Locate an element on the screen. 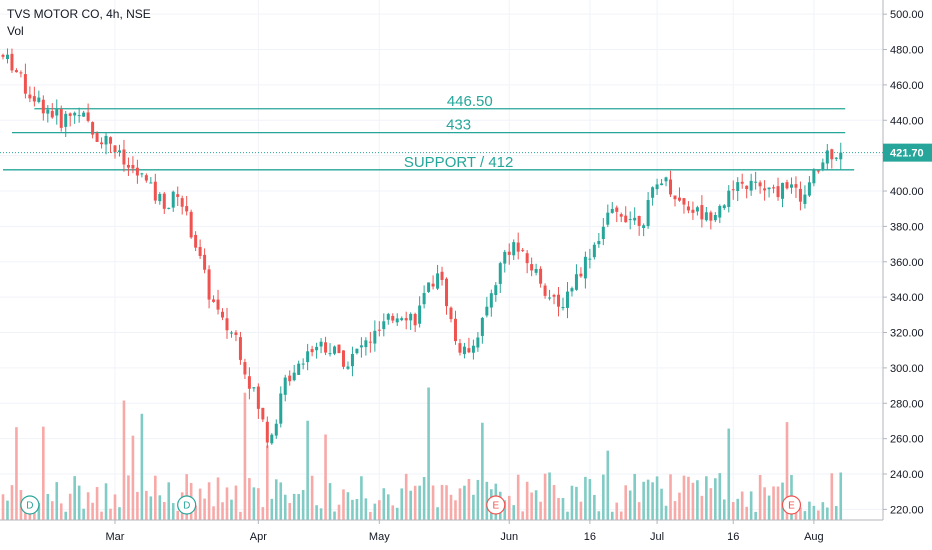 This screenshot has width=932, height=550. horizontal-levels: 446.50 433 SUPPORT / 412 is located at coordinates (429, 132).